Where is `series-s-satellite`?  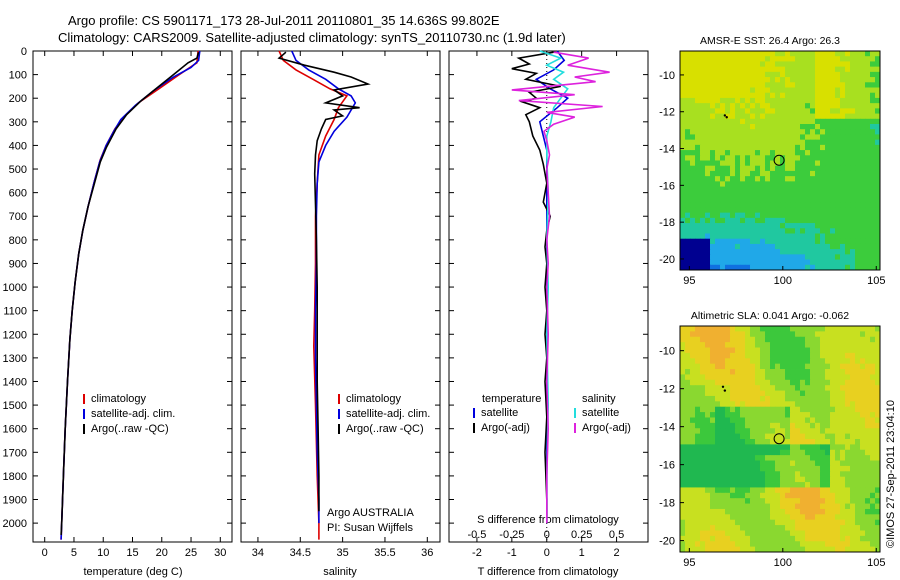
series-s-satellite is located at coordinates (554, 287).